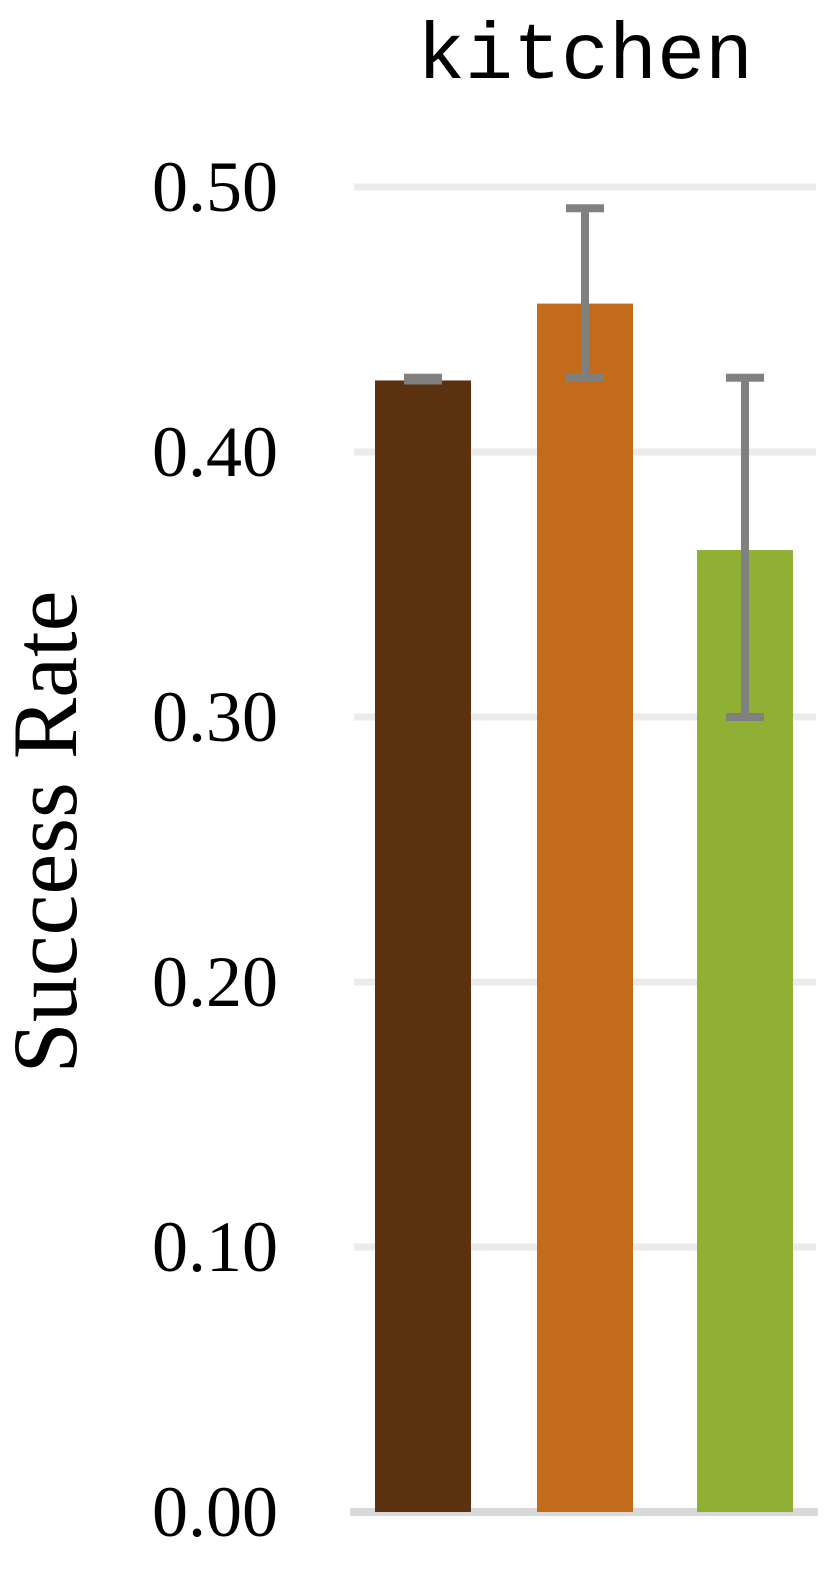 Image resolution: width=834 pixels, height=1583 pixels. What do you see at coordinates (215, 849) in the screenshot?
I see `y-tick-labels: 0.00 0.10 0.20 0.30 0.40 0.50` at bounding box center [215, 849].